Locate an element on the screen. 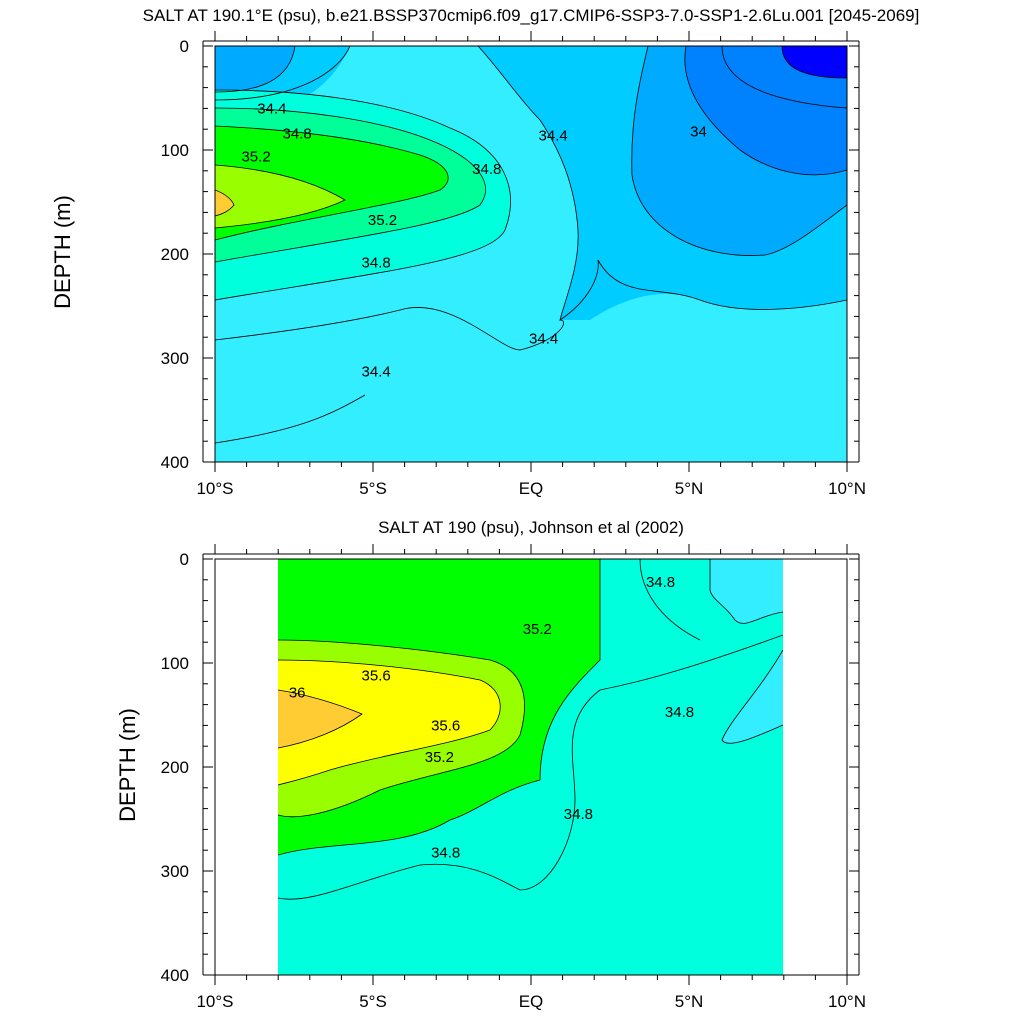 The image size is (1024, 1024). fill-342-south is located at coordinates (255, 69).